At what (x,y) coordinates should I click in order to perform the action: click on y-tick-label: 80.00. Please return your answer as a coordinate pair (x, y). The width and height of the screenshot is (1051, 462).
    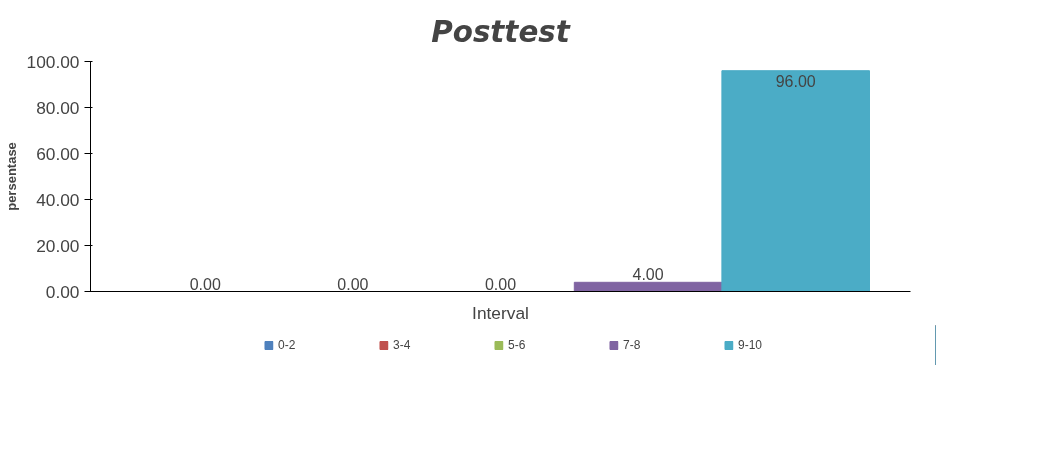
    Looking at the image, I should click on (58, 107).